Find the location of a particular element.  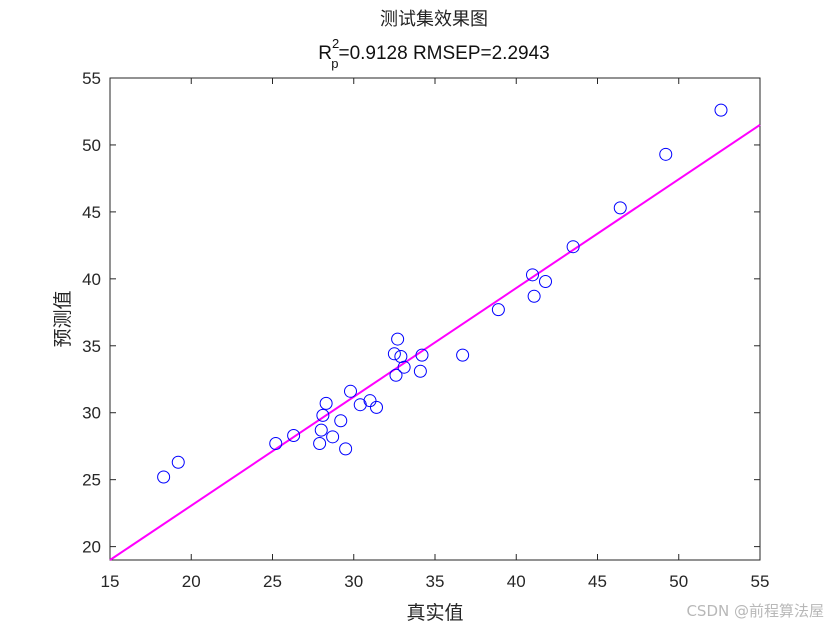

x-tick-label: 45 is located at coordinates (597, 581).